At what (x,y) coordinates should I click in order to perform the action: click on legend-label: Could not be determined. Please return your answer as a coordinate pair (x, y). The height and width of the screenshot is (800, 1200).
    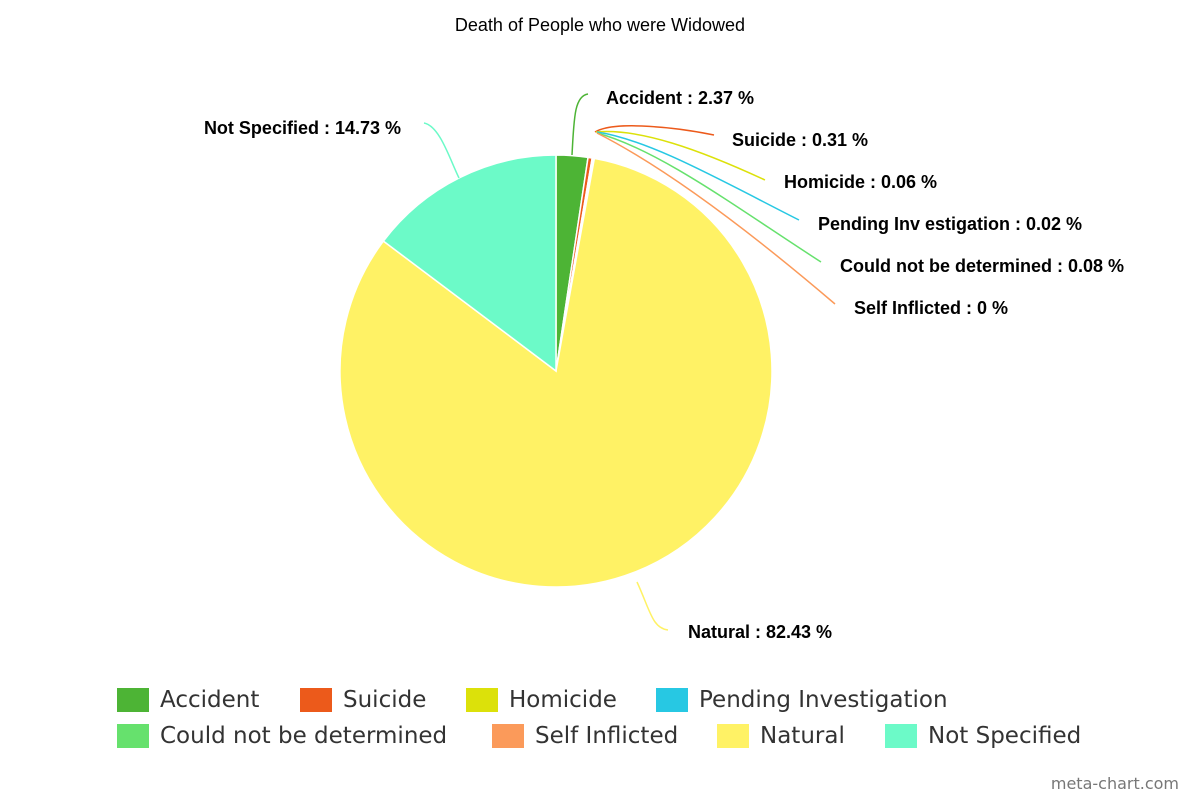
    Looking at the image, I should click on (304, 736).